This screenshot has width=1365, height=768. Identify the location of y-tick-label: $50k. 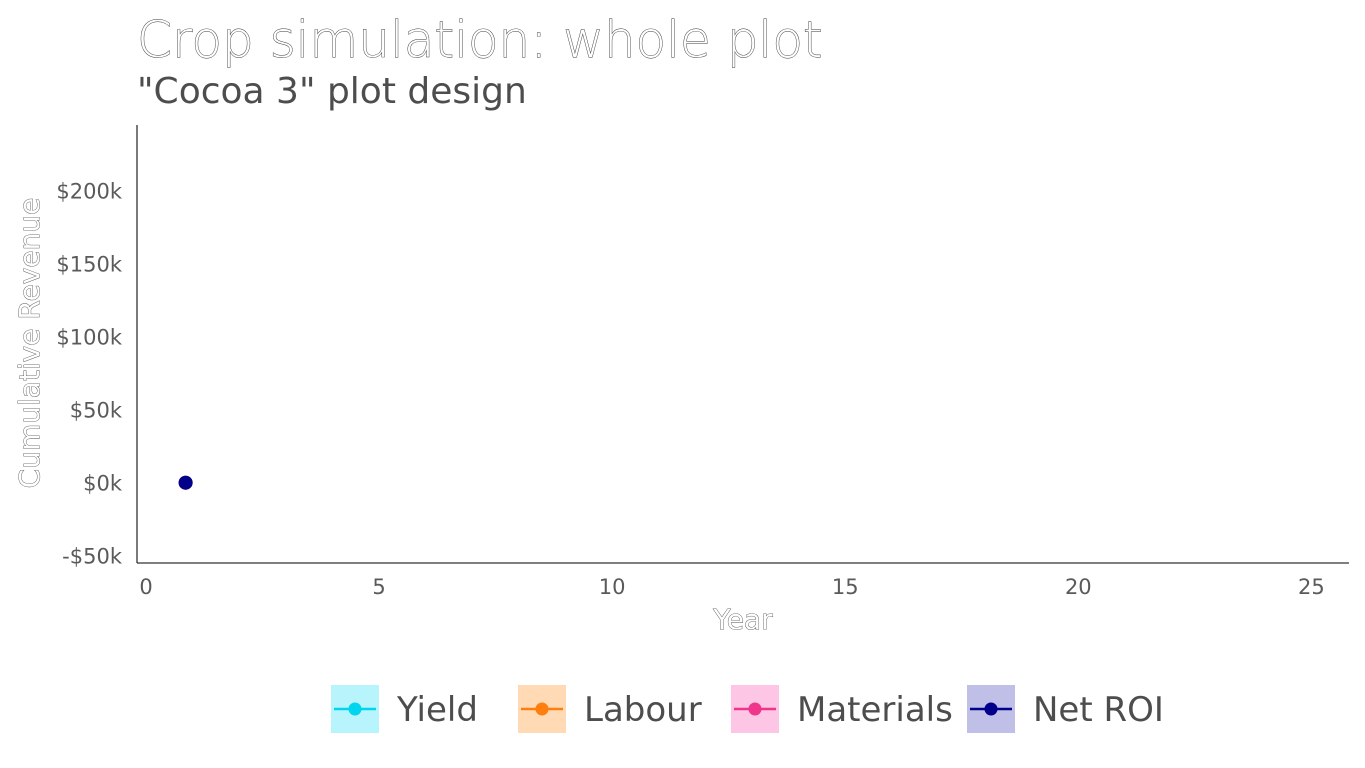
(96, 411).